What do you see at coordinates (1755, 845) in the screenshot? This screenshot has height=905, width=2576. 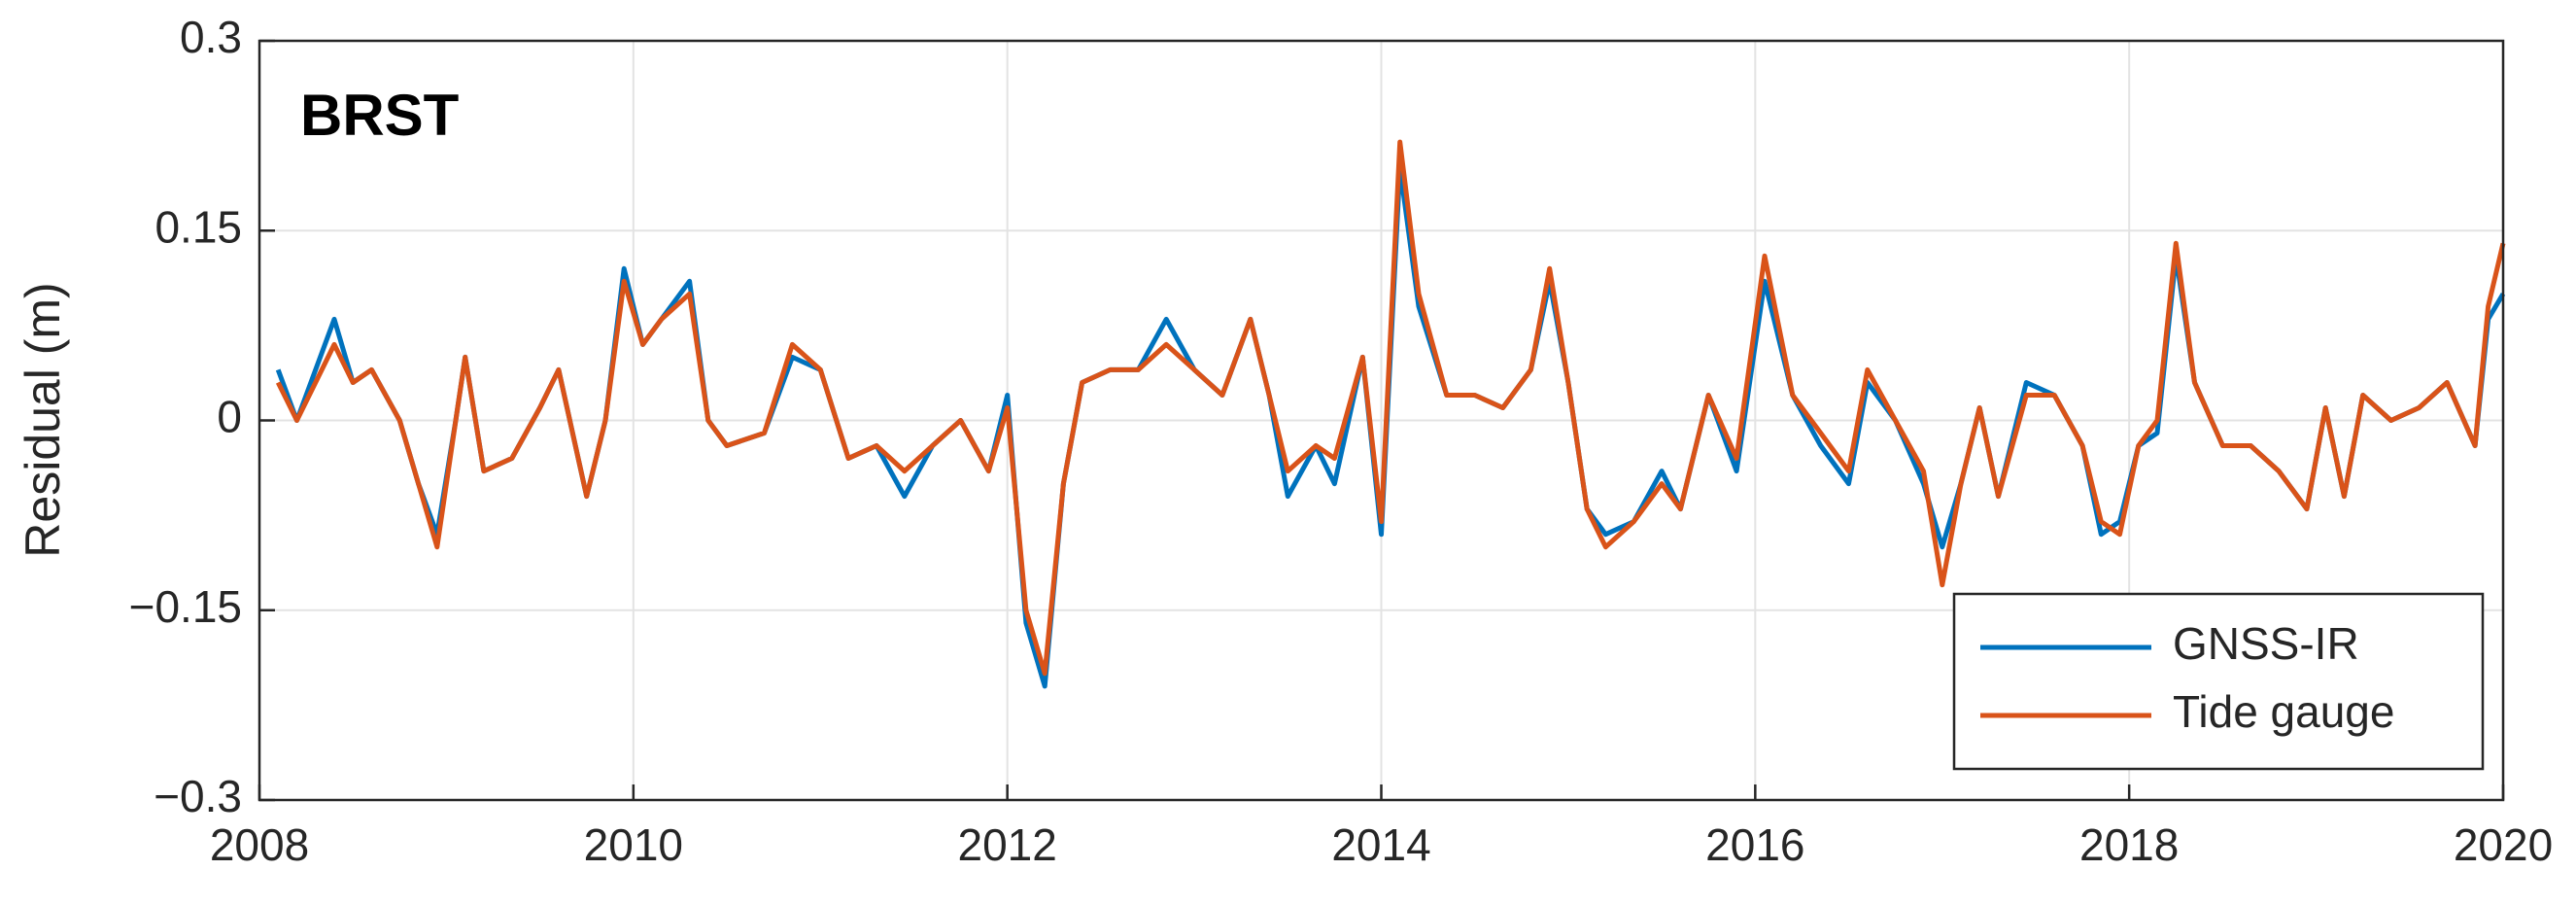 I see `x-tick-label: 2016` at bounding box center [1755, 845].